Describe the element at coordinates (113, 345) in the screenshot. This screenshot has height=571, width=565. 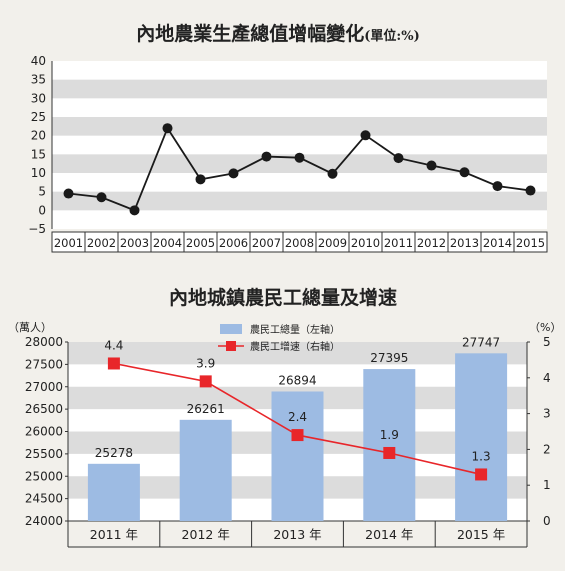
I see `chart2-growth-label: 4.4` at that location.